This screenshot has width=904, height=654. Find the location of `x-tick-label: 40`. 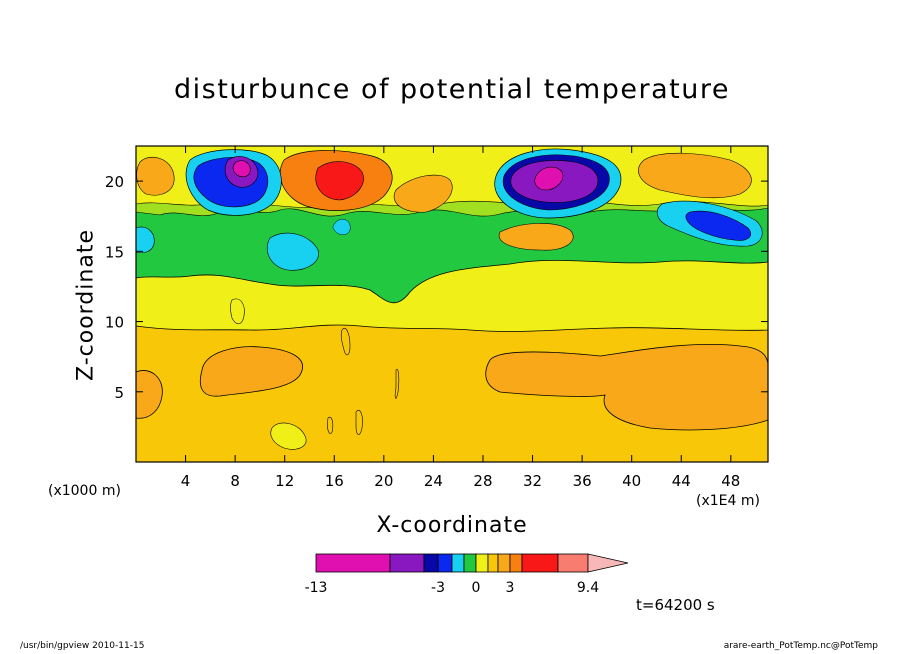

x-tick-label: 40 is located at coordinates (631, 481).